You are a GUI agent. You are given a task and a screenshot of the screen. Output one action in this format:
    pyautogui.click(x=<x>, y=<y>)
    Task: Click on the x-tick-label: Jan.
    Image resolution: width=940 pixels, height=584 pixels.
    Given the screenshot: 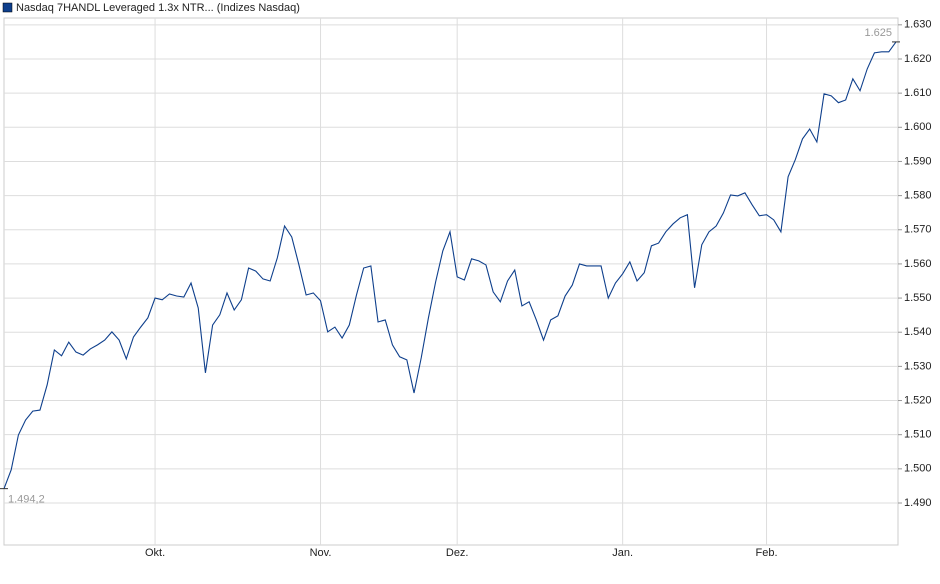 What is the action you would take?
    pyautogui.click(x=622, y=553)
    